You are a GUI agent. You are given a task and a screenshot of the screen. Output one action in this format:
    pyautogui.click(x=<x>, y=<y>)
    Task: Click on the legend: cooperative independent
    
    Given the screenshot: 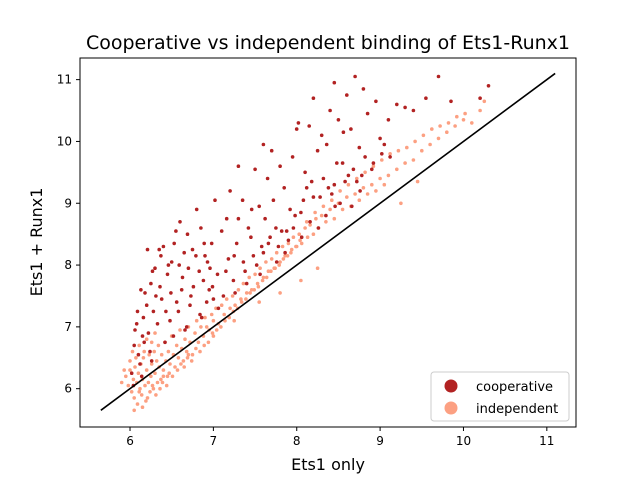 What is the action you would take?
    pyautogui.click(x=500, y=396)
    